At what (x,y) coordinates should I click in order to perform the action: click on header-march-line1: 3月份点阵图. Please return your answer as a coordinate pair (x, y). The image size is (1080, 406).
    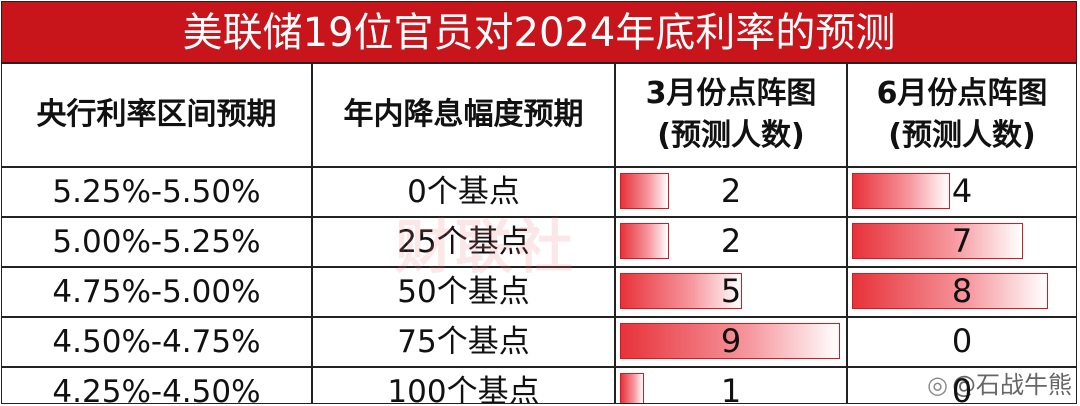
    Looking at the image, I should click on (731, 93).